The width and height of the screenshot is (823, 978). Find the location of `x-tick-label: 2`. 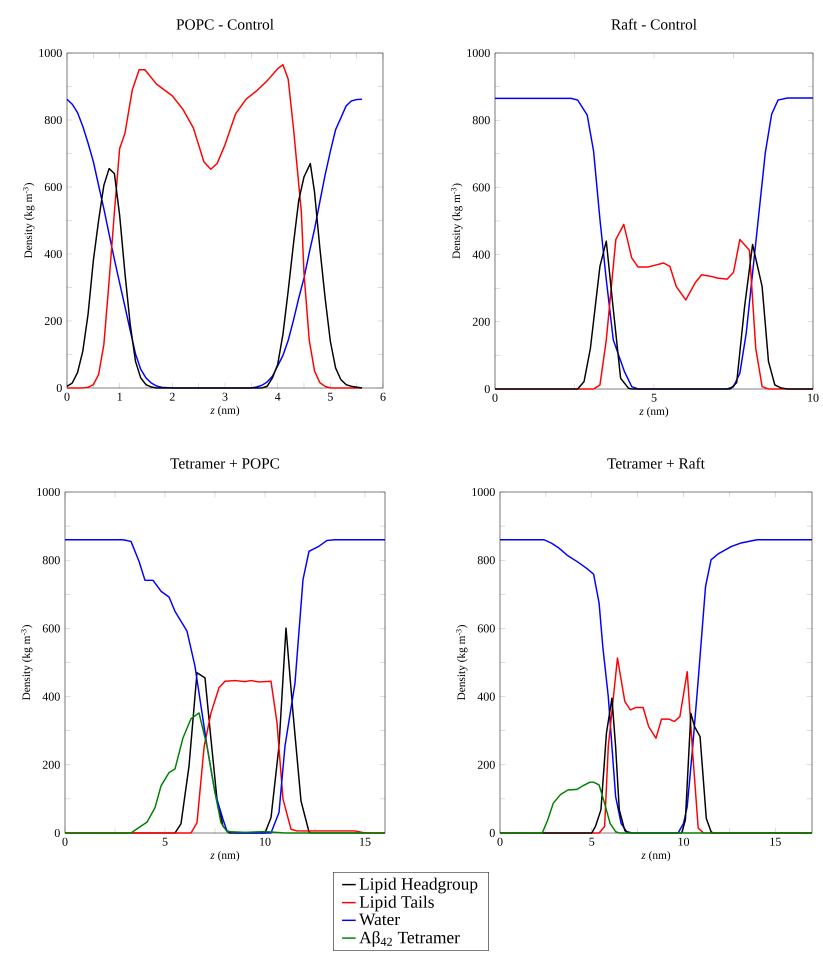

x-tick-label: 2 is located at coordinates (172, 396).